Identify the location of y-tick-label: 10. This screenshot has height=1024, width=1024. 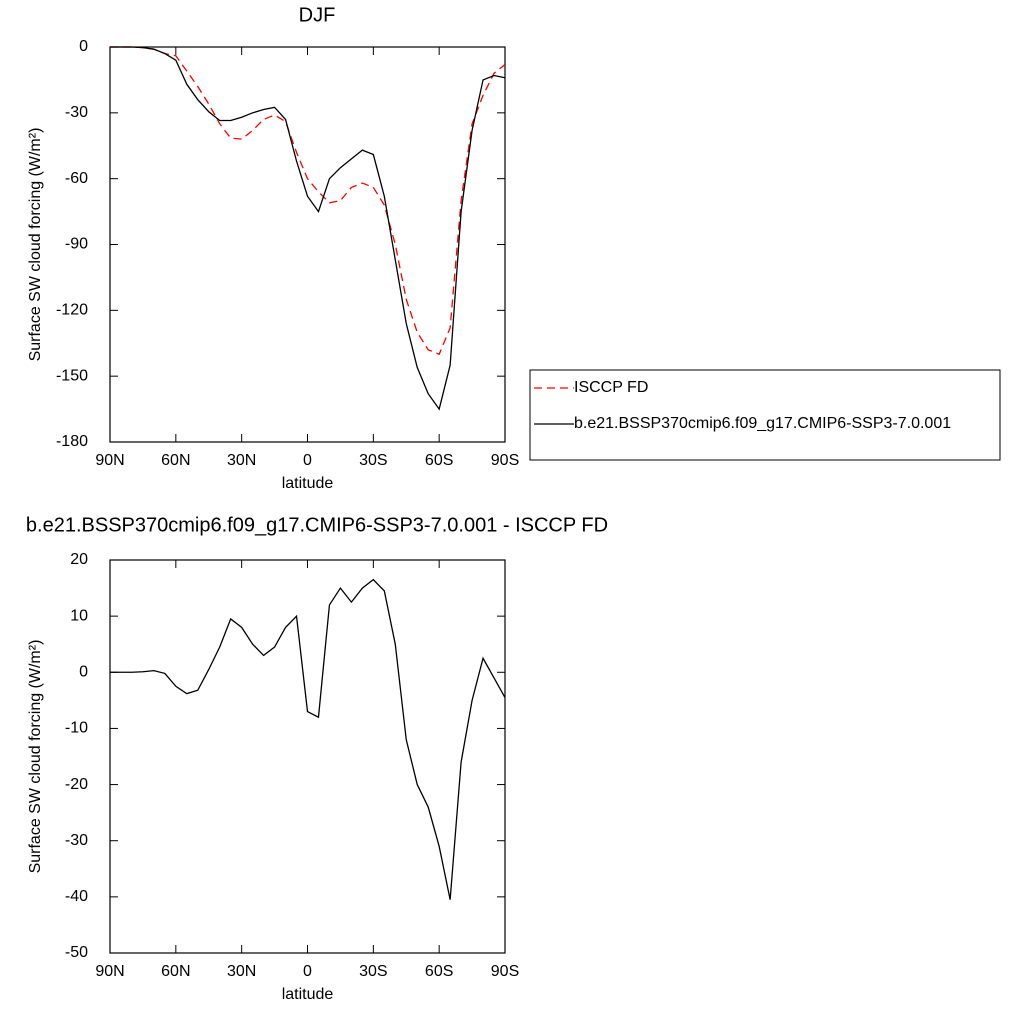
(79, 615).